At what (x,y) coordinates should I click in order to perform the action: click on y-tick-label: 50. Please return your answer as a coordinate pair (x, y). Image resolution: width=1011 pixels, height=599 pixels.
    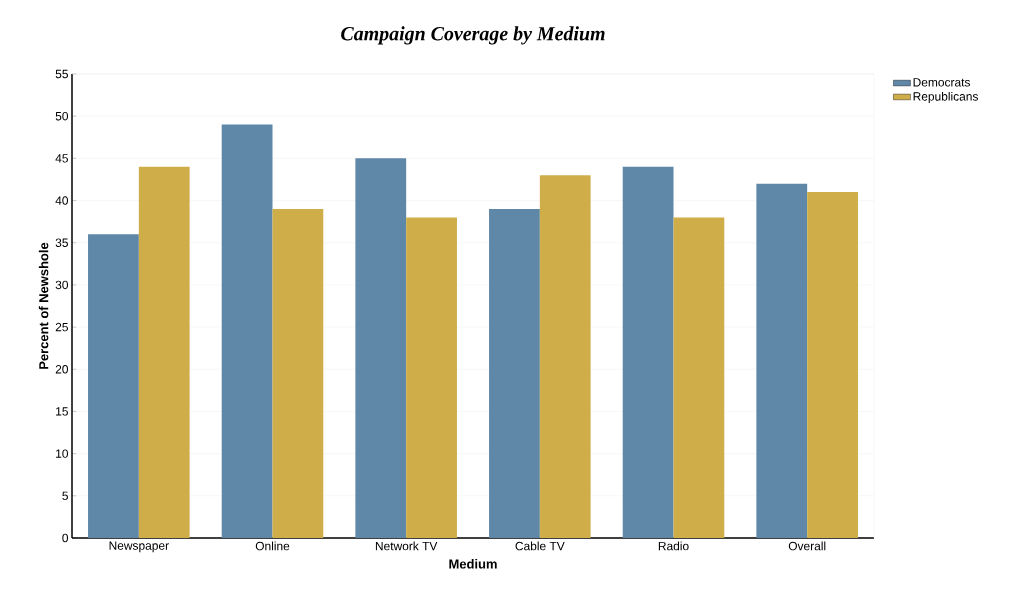
    Looking at the image, I should click on (62, 116).